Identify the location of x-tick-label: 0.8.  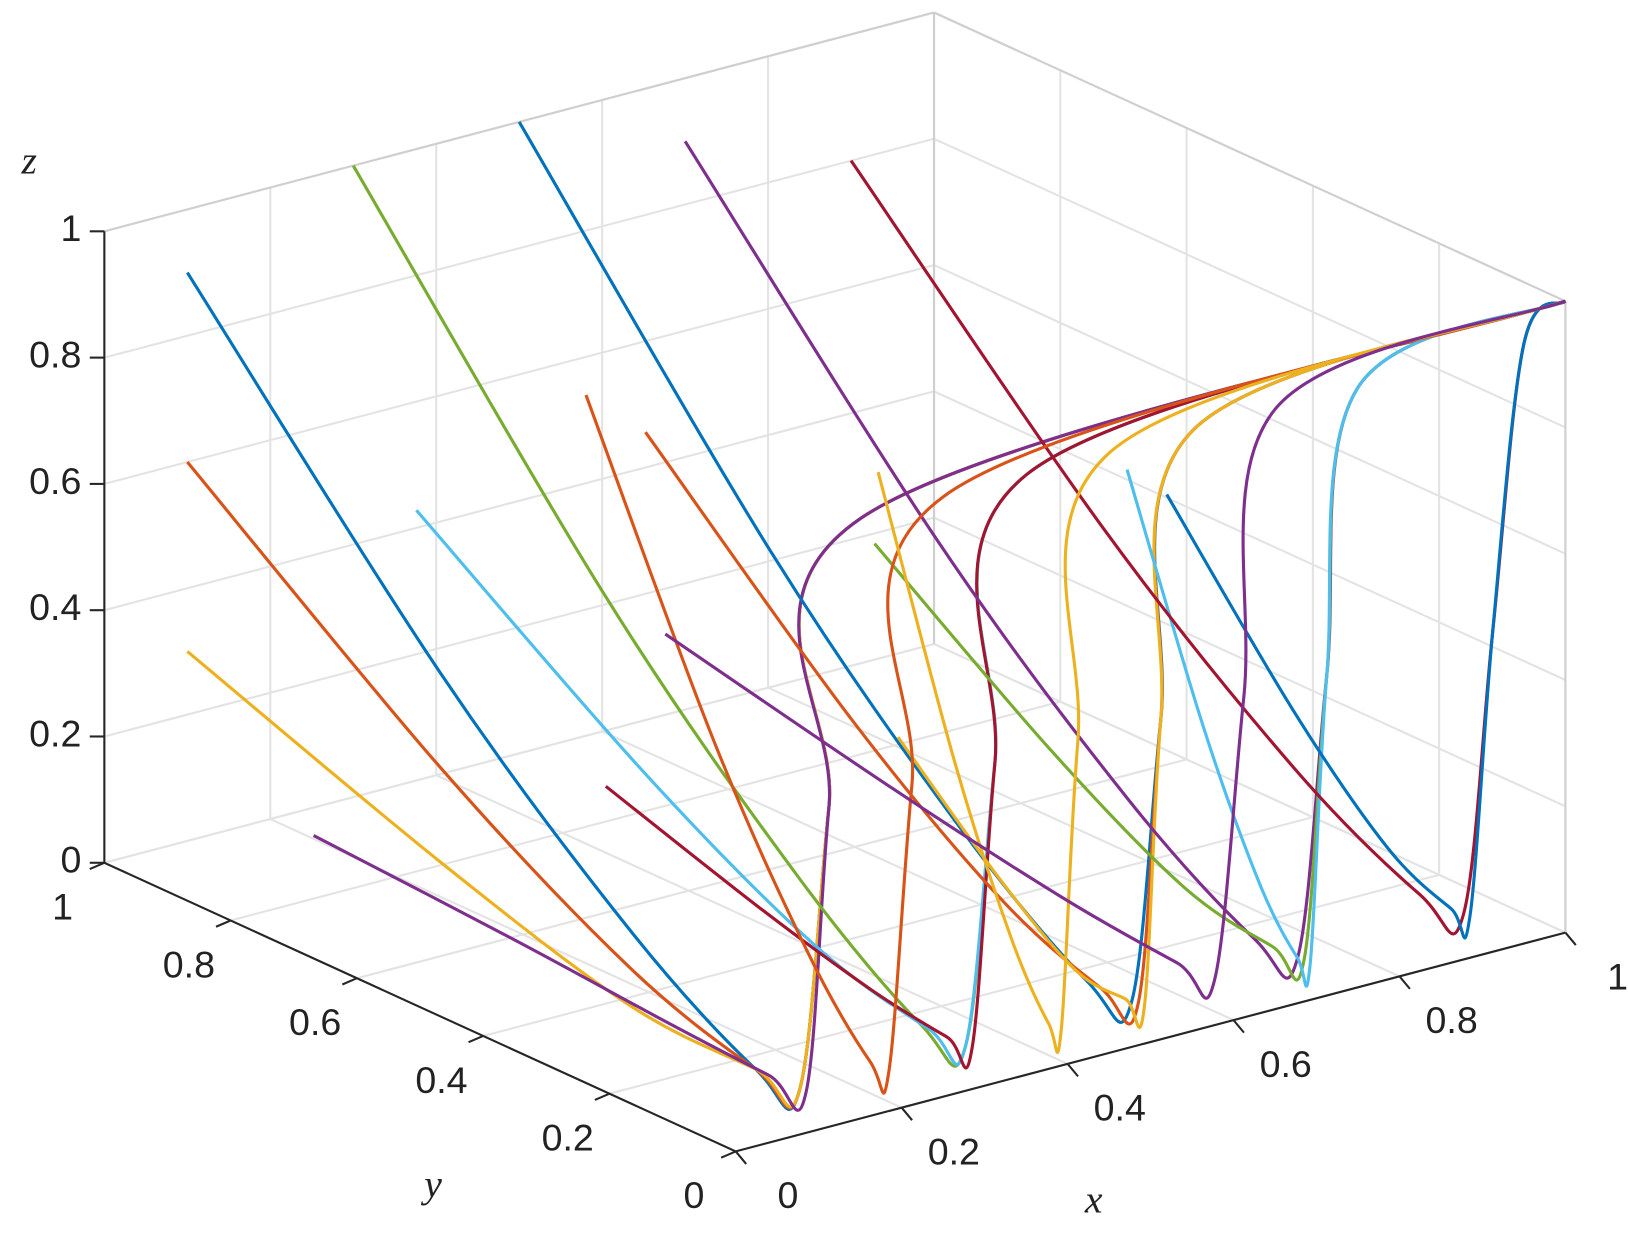
(1452, 1020).